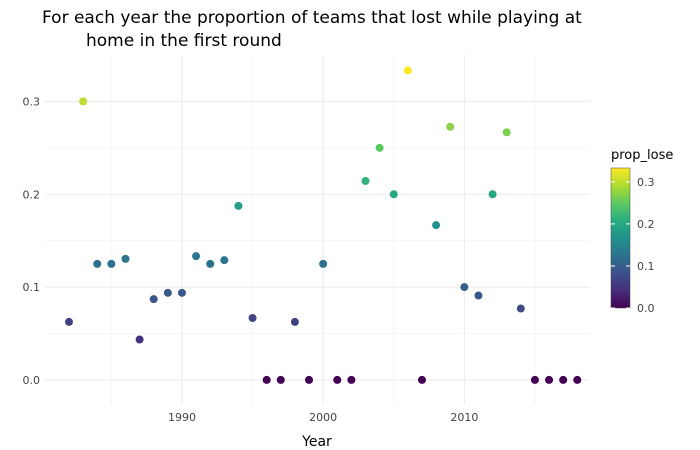 The height and width of the screenshot is (450, 700). I want to click on color-legend: prop_lose 0.0 0.1 0.2 0.3, so click(641, 231).